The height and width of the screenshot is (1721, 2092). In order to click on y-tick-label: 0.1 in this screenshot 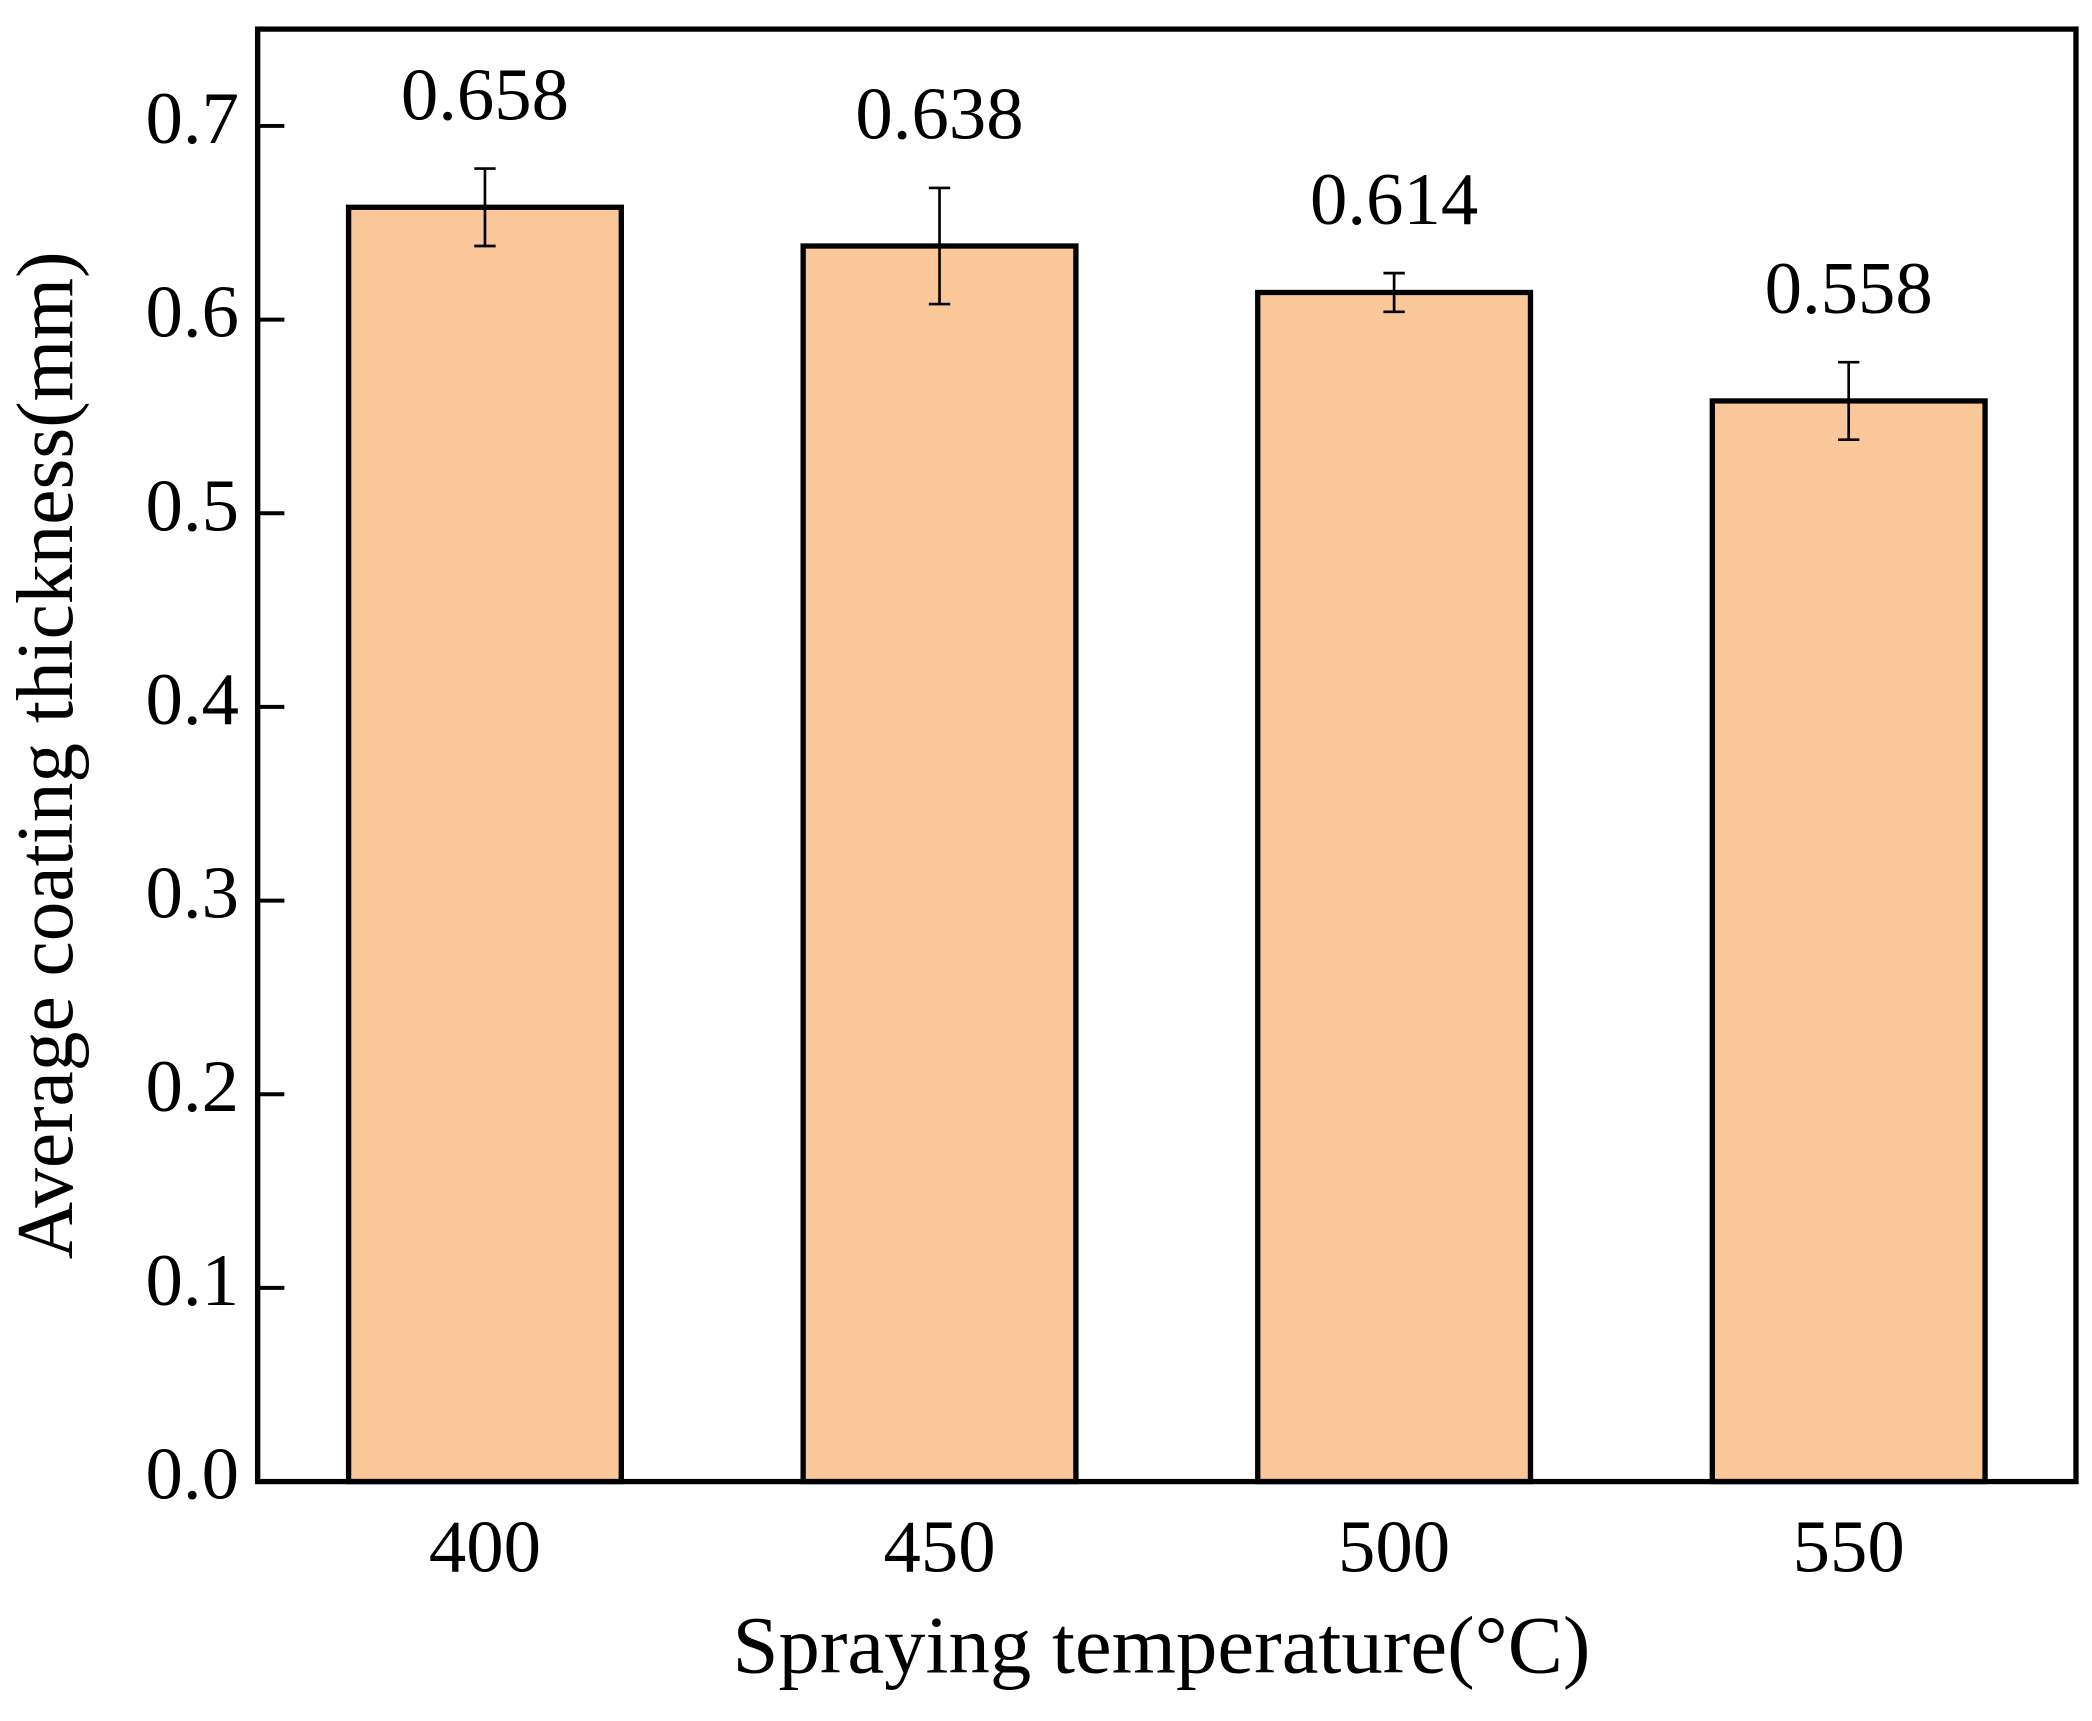, I will do `click(192, 1281)`.